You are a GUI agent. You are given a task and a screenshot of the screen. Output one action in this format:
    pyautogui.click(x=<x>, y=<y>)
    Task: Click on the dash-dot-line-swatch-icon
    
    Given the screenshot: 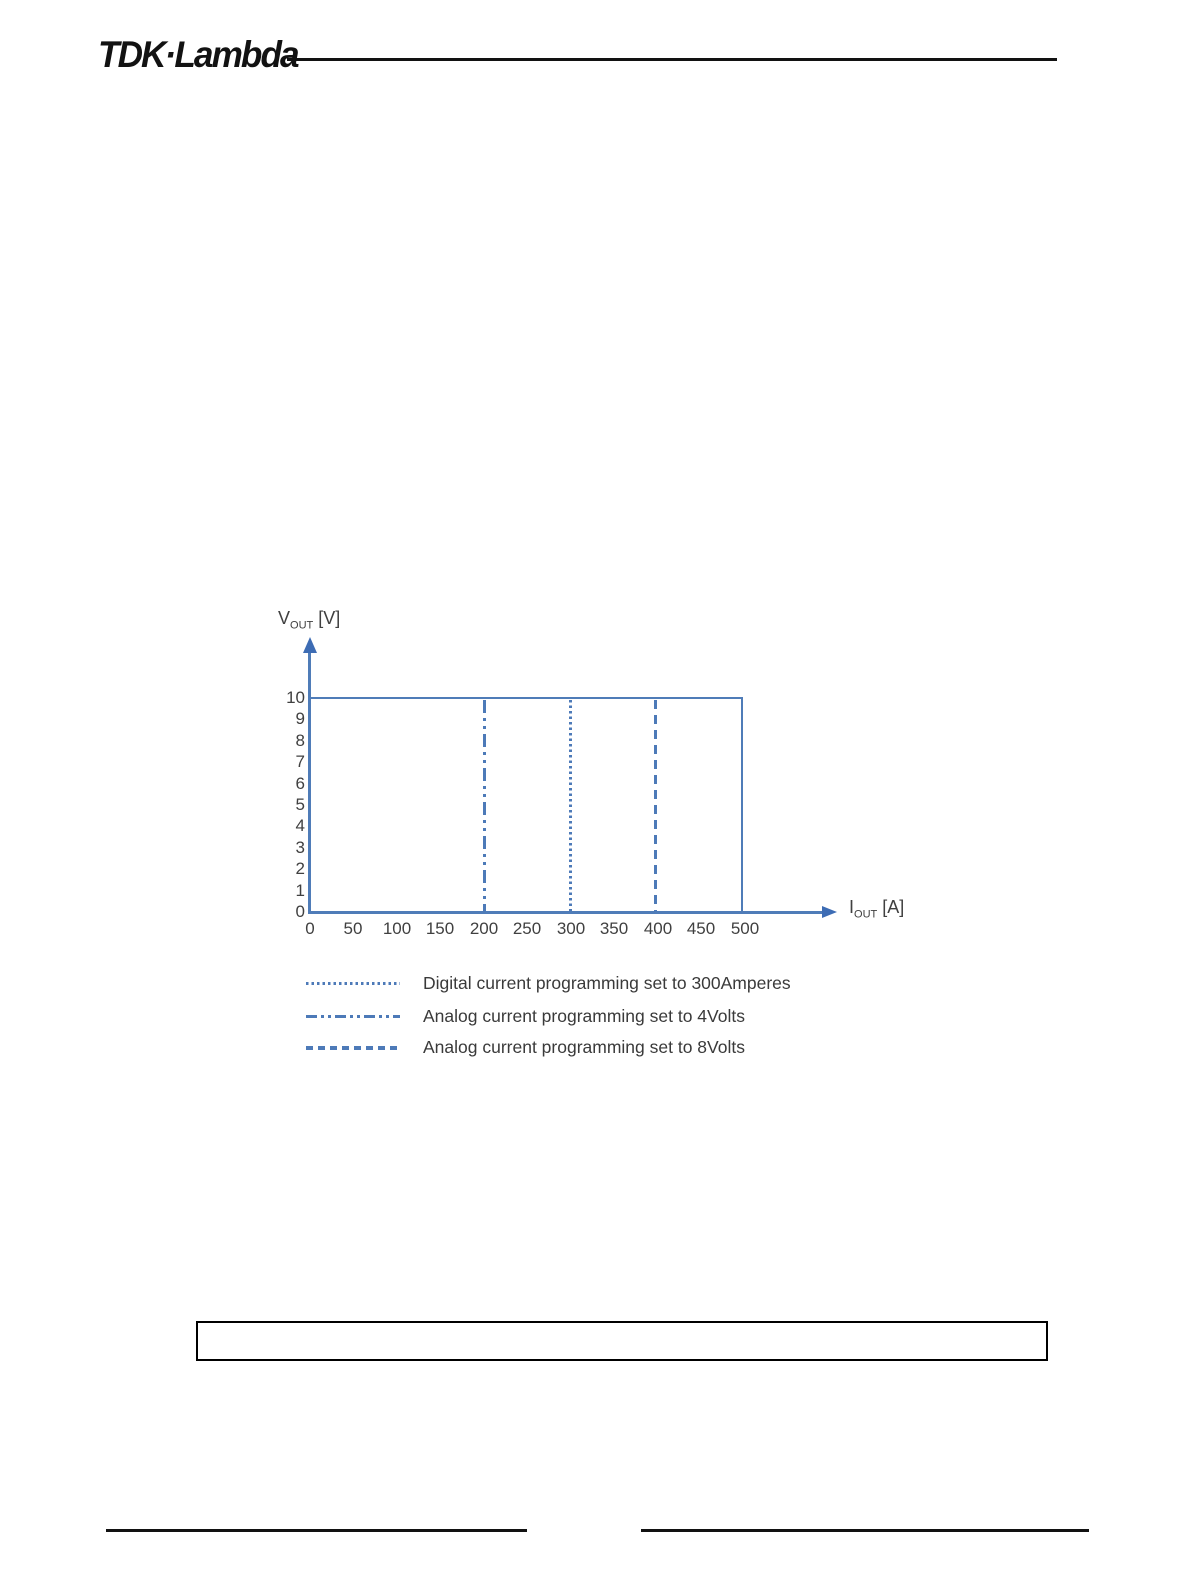 What is the action you would take?
    pyautogui.click(x=353, y=1016)
    